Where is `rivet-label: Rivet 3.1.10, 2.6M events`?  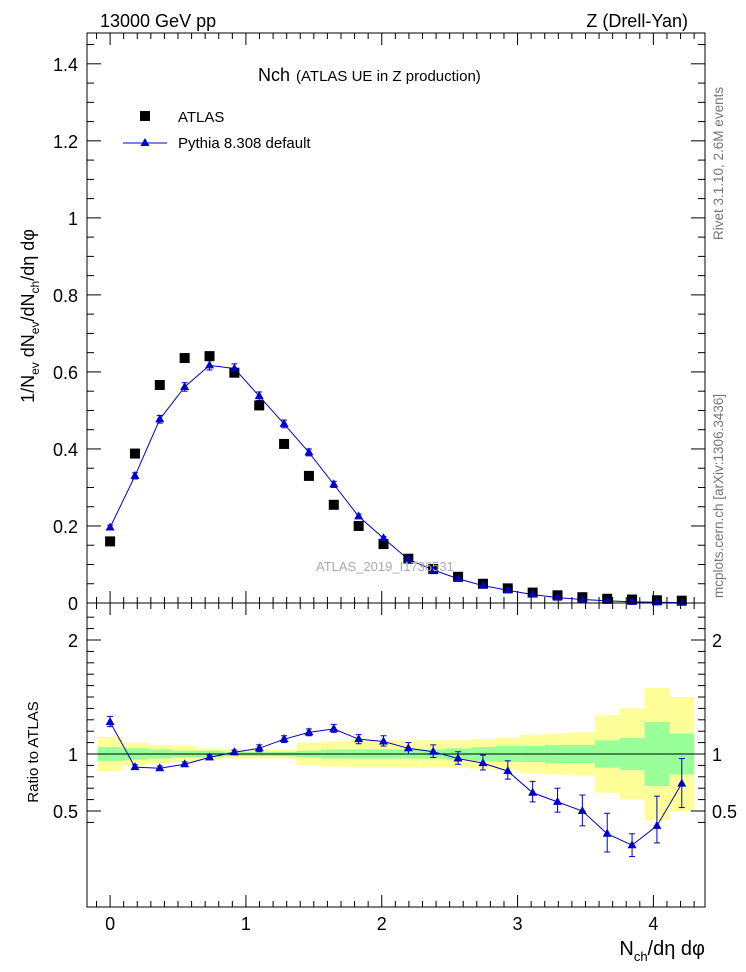
rivet-label: Rivet 3.1.10, 2.6M events is located at coordinates (718, 163).